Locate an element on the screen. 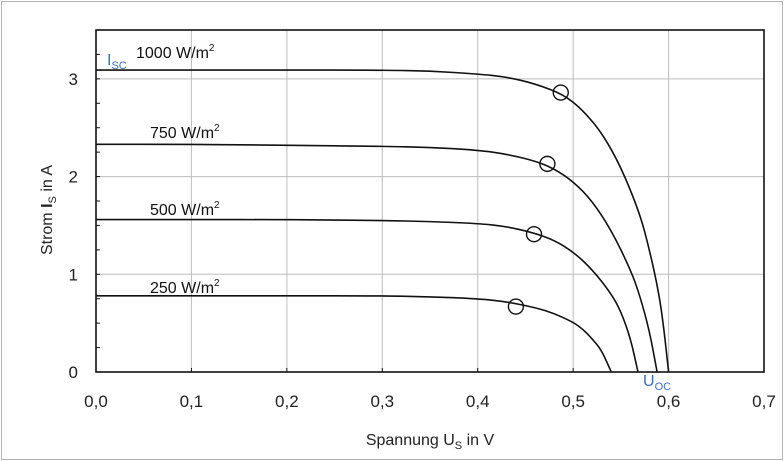 The height and width of the screenshot is (461, 784). y-tick-label: 0 is located at coordinates (73, 372).